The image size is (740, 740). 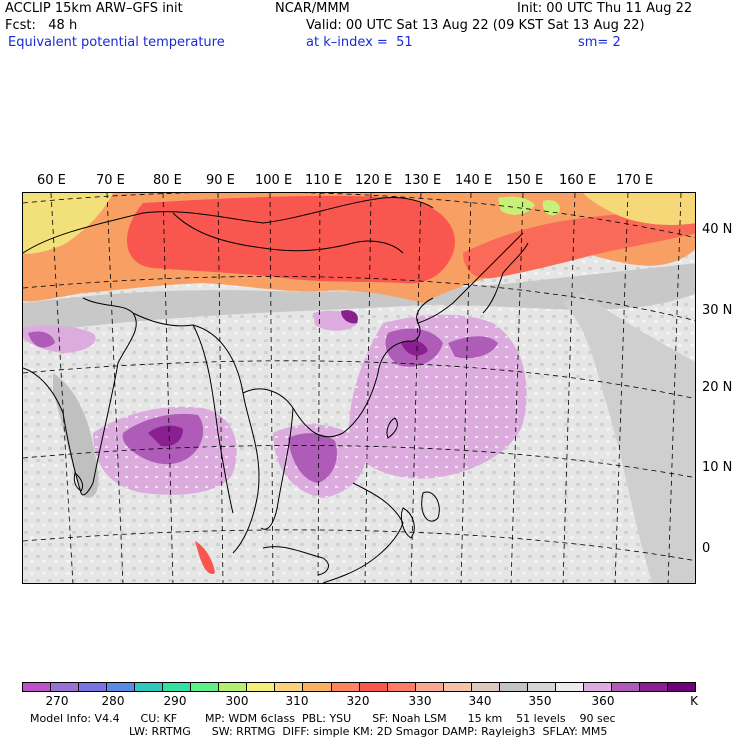 What do you see at coordinates (167, 180) in the screenshot?
I see `lon-label: 80 E` at bounding box center [167, 180].